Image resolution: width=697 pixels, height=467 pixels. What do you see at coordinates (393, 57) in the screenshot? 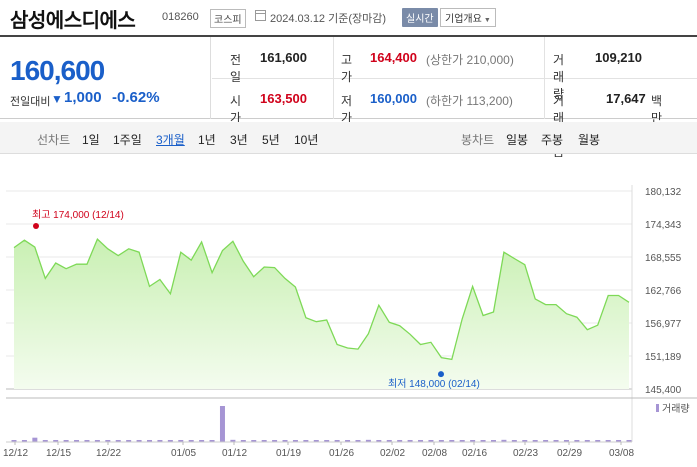
I see `high-value: 164,400` at bounding box center [393, 57].